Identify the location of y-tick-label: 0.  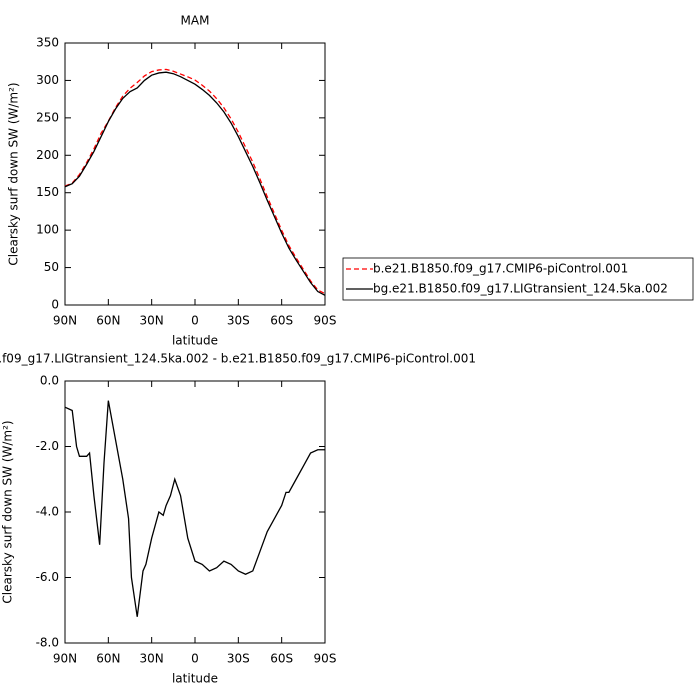
(55, 305).